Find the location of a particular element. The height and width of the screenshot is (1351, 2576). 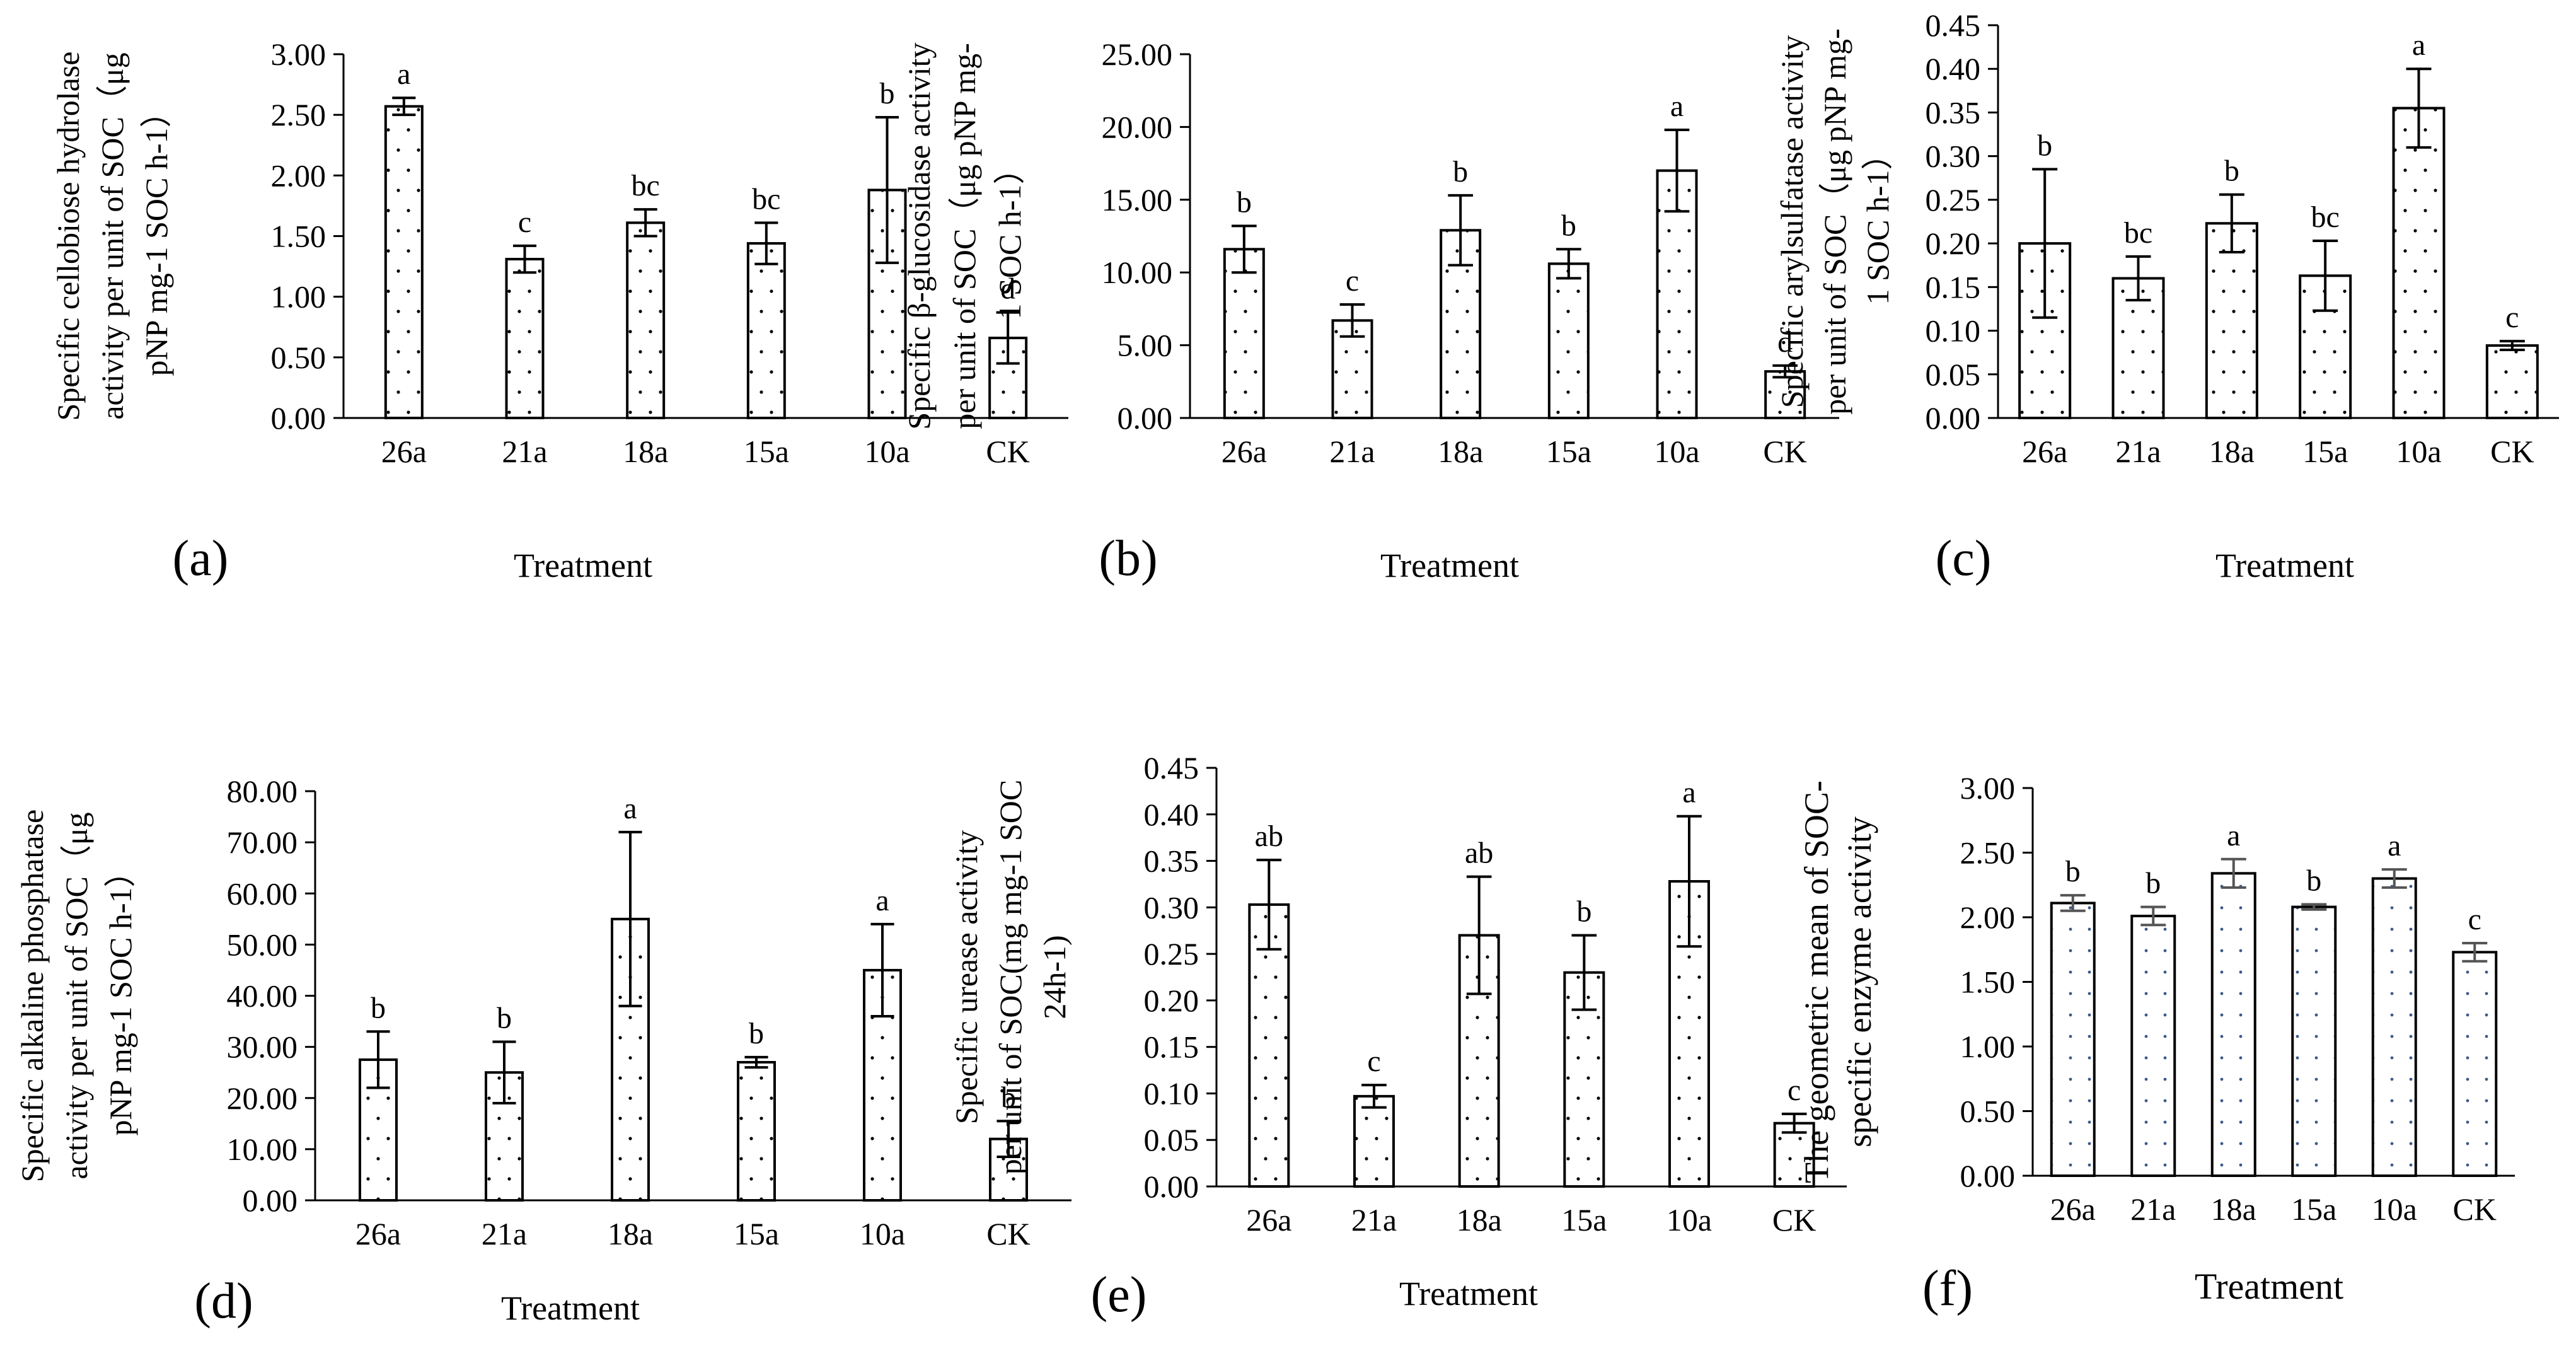

y-axis-title-line: Specific arylsulfatase activity is located at coordinates (1792, 222).